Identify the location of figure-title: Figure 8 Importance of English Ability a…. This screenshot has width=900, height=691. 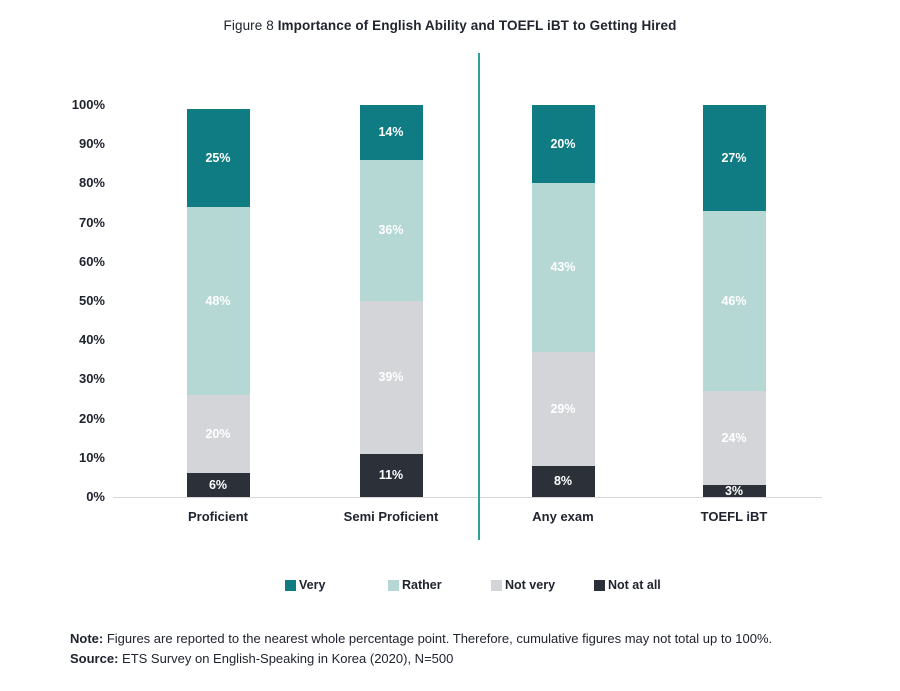
(450, 25).